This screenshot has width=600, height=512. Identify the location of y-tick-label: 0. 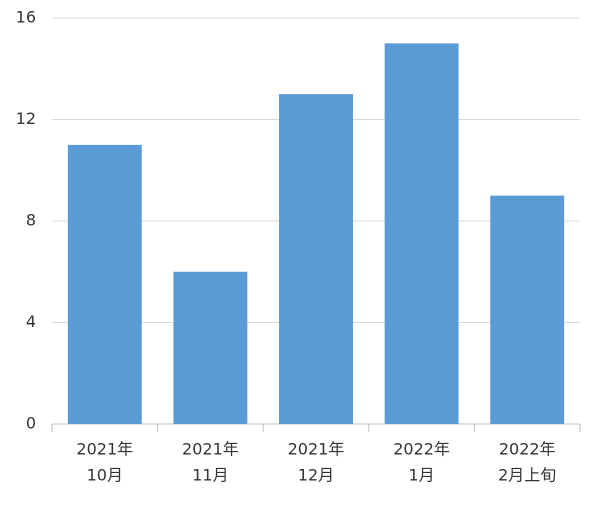
(31, 423).